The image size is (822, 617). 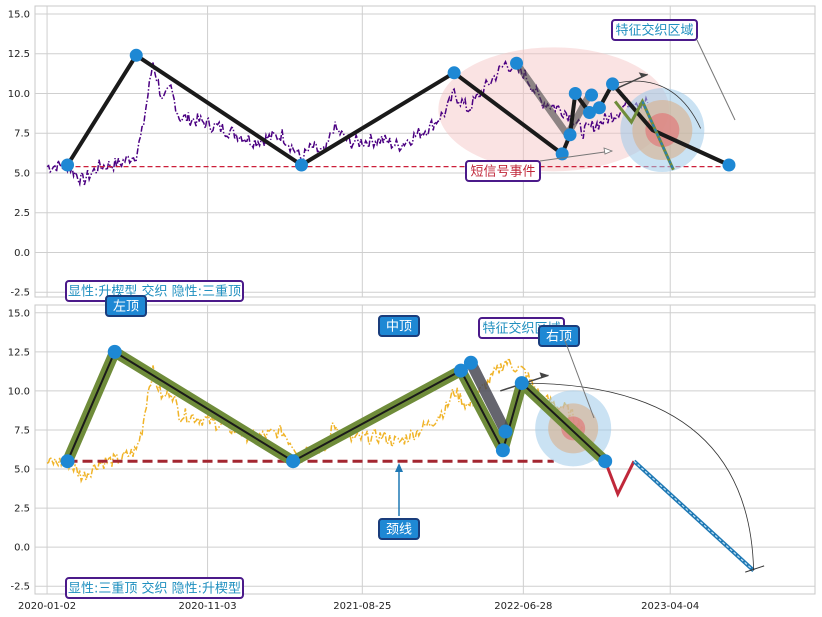 I want to click on bottom-legend-label: 显性:三重顶 交织 隐性:升楔型, so click(x=154, y=588).